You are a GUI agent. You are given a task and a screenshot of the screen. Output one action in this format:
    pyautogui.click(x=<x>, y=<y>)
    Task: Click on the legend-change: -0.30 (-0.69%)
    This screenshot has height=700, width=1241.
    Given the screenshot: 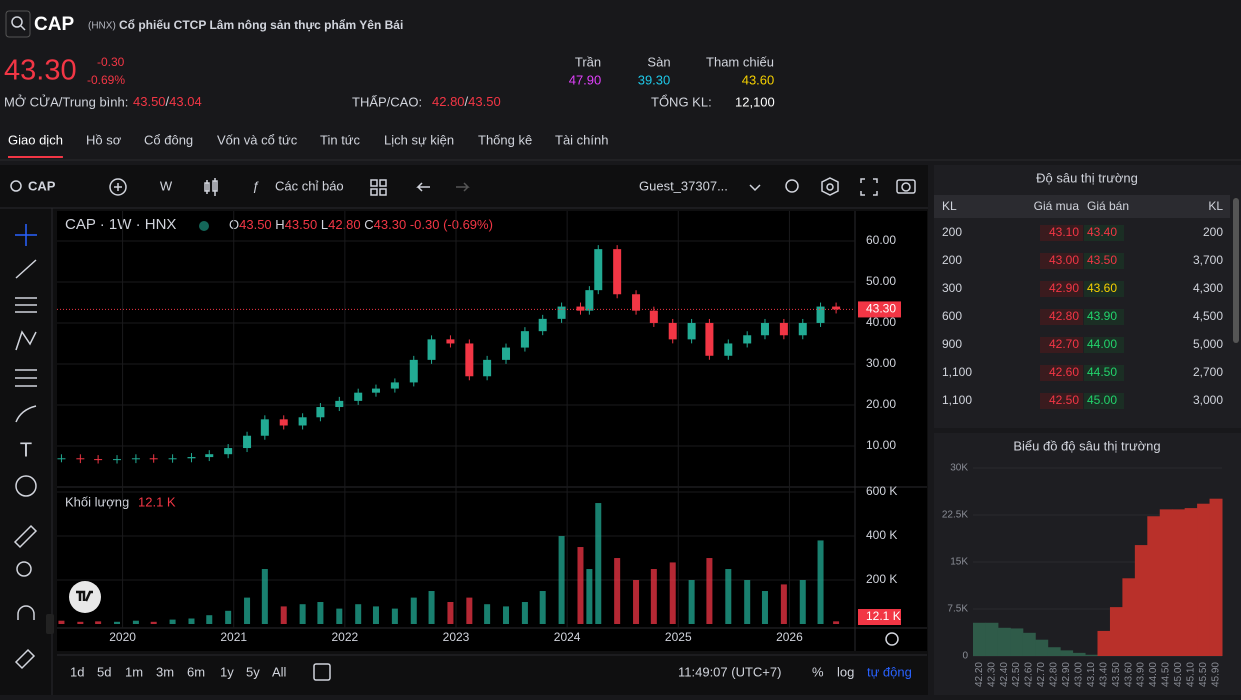 What is the action you would take?
    pyautogui.click(x=451, y=224)
    